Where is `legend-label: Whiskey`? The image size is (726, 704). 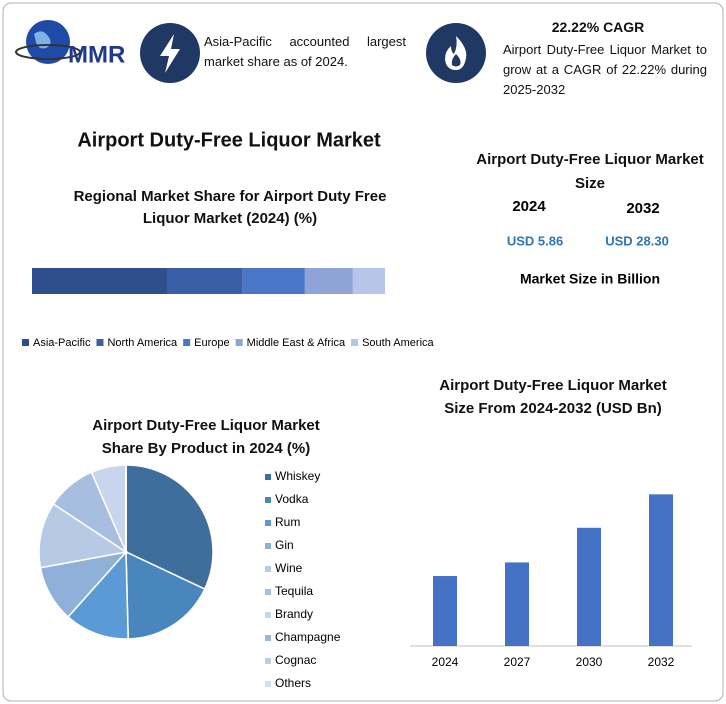
legend-label: Whiskey is located at coordinates (297, 476).